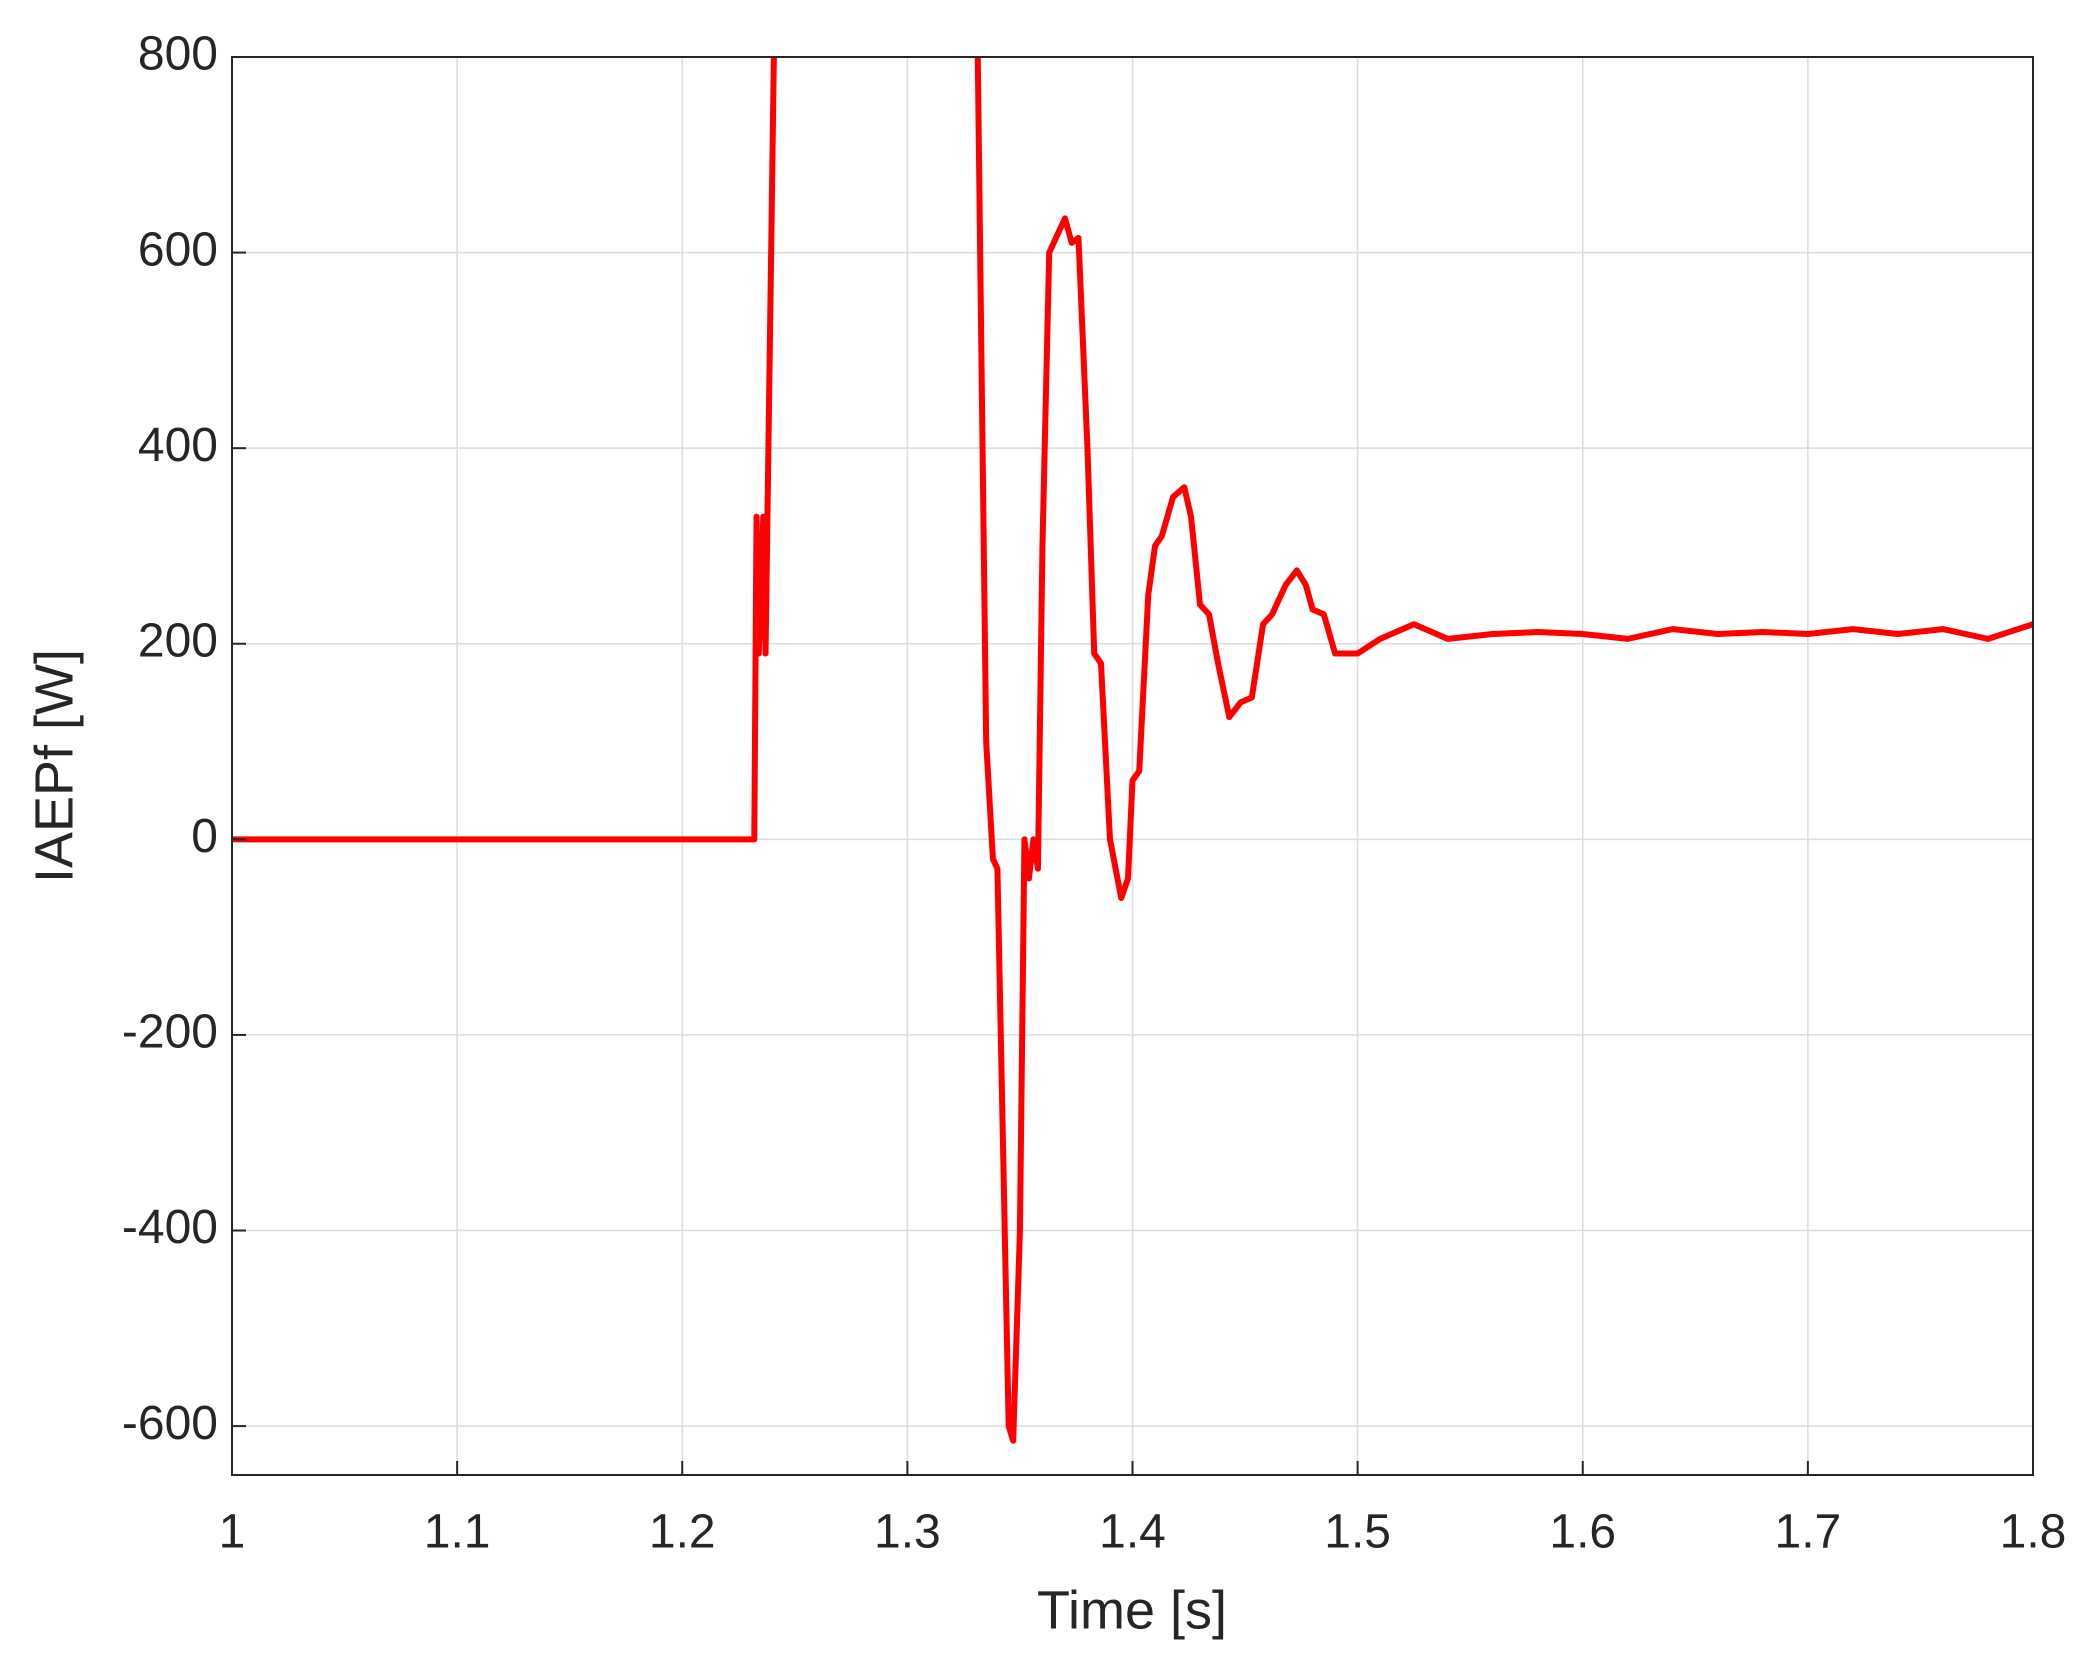  Describe the element at coordinates (204, 836) in the screenshot. I see `y-tick-label: 0` at that location.